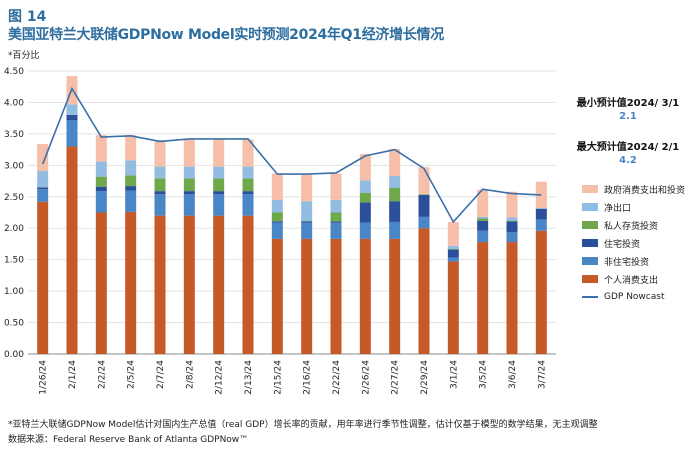 This screenshot has height=456, width=700. Describe the element at coordinates (14, 135) in the screenshot. I see `y-tick-label: 3.50` at that location.